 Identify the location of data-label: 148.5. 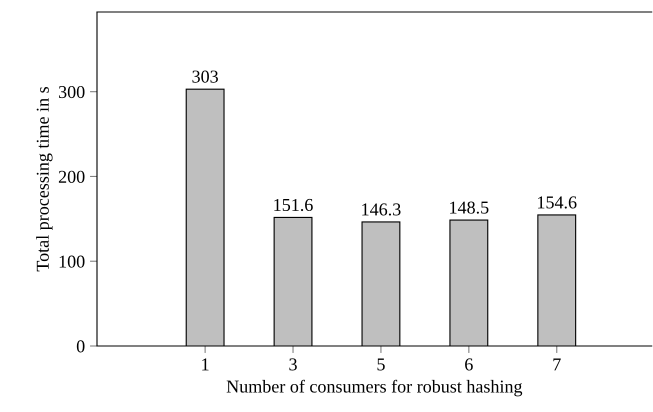
(469, 207).